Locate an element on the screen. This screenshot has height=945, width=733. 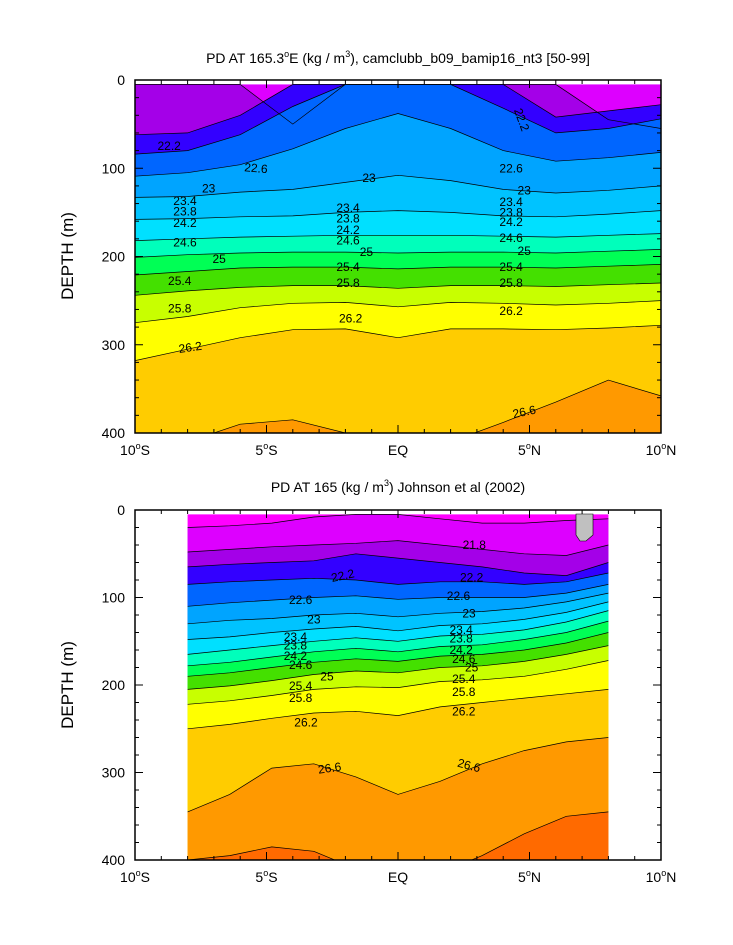
chart-title-observations: PD AT 165 (kg / m3) Johnson et al (2002) is located at coordinates (398, 486).